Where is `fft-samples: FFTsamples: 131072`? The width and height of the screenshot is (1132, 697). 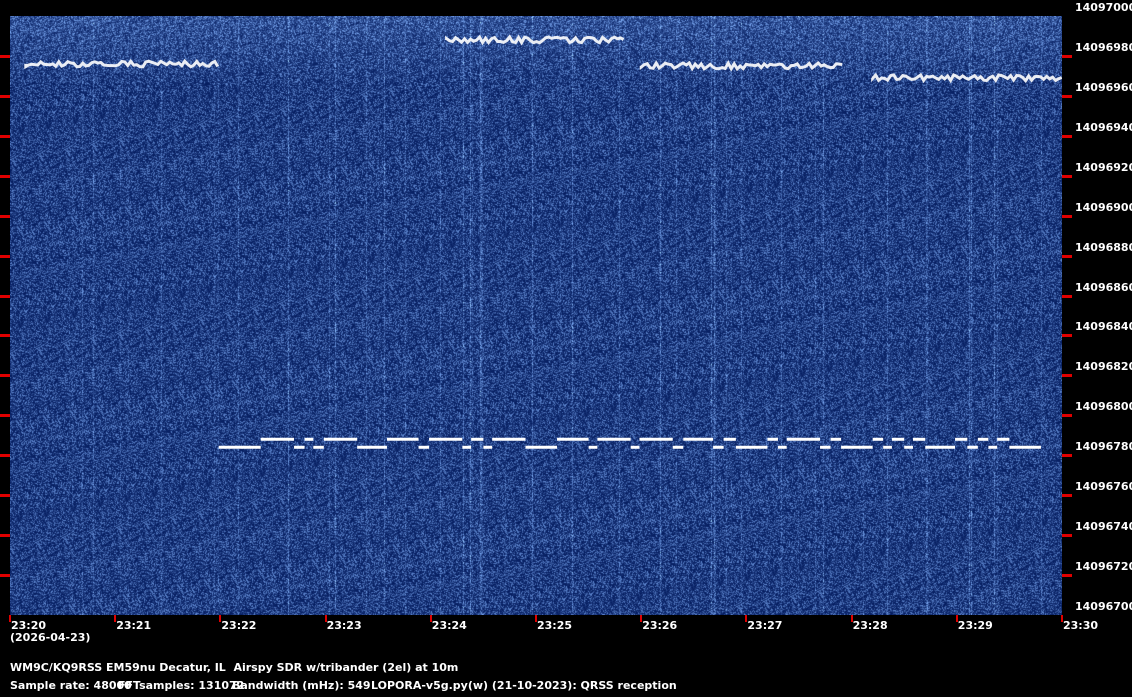 fft-samples: FFTsamples: 131072 is located at coordinates (181, 685).